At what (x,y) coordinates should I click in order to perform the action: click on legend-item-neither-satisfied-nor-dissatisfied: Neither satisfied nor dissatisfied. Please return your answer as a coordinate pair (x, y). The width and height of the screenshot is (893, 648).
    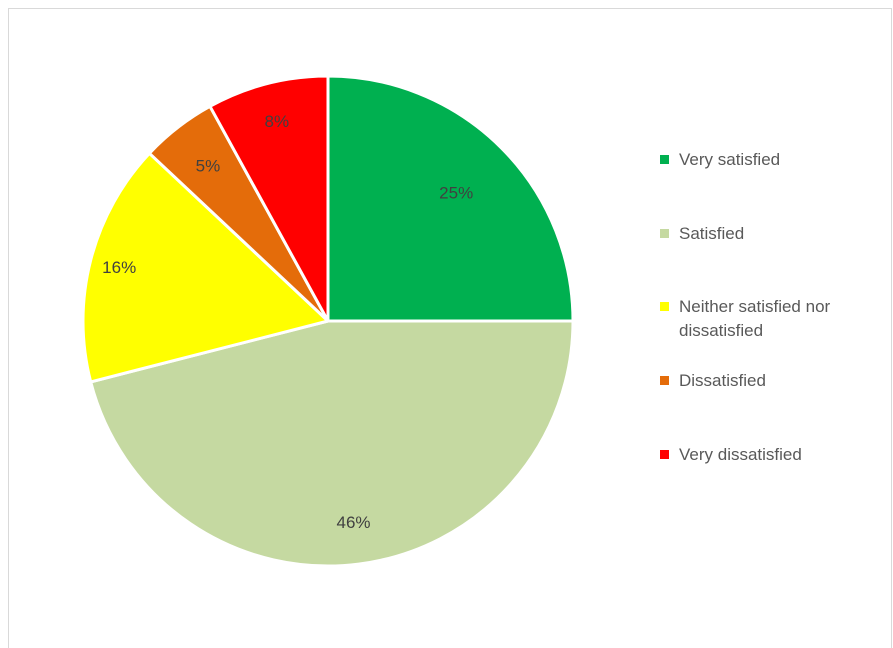
    Looking at the image, I should click on (775, 319).